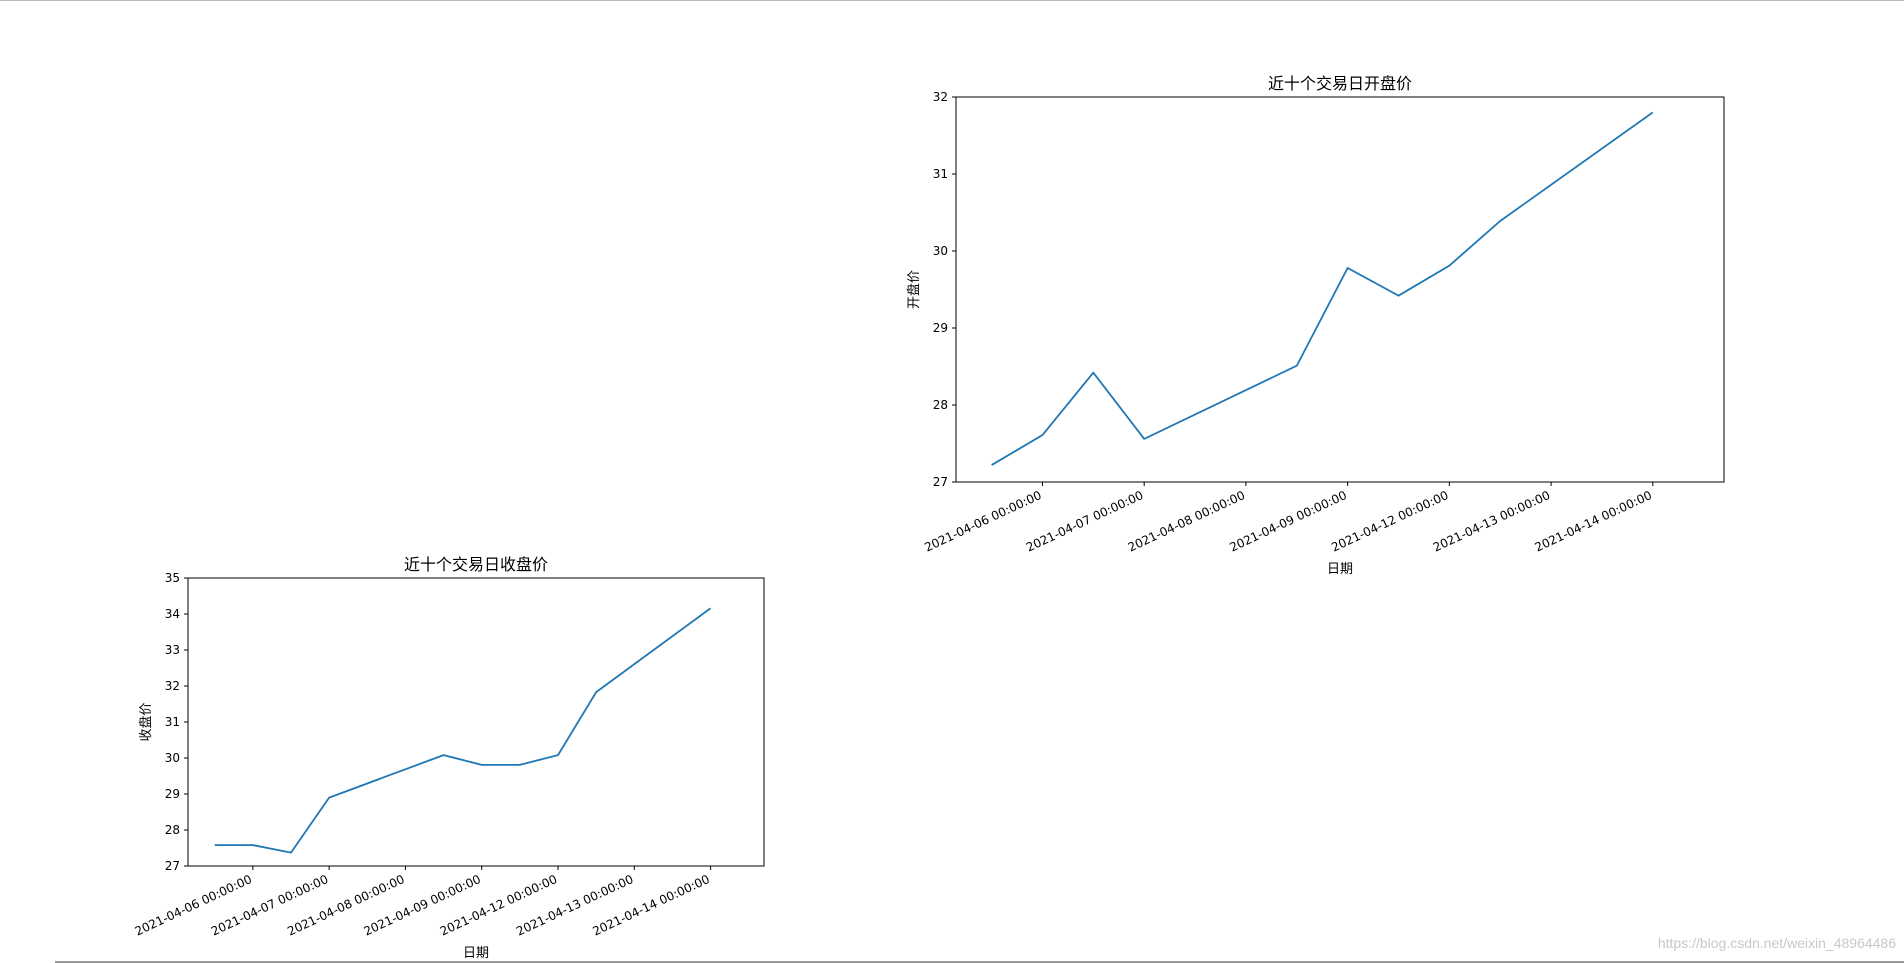 Image resolution: width=1904 pixels, height=963 pixels. Describe the element at coordinates (172, 650) in the screenshot. I see `y-tick-label: 33` at that location.